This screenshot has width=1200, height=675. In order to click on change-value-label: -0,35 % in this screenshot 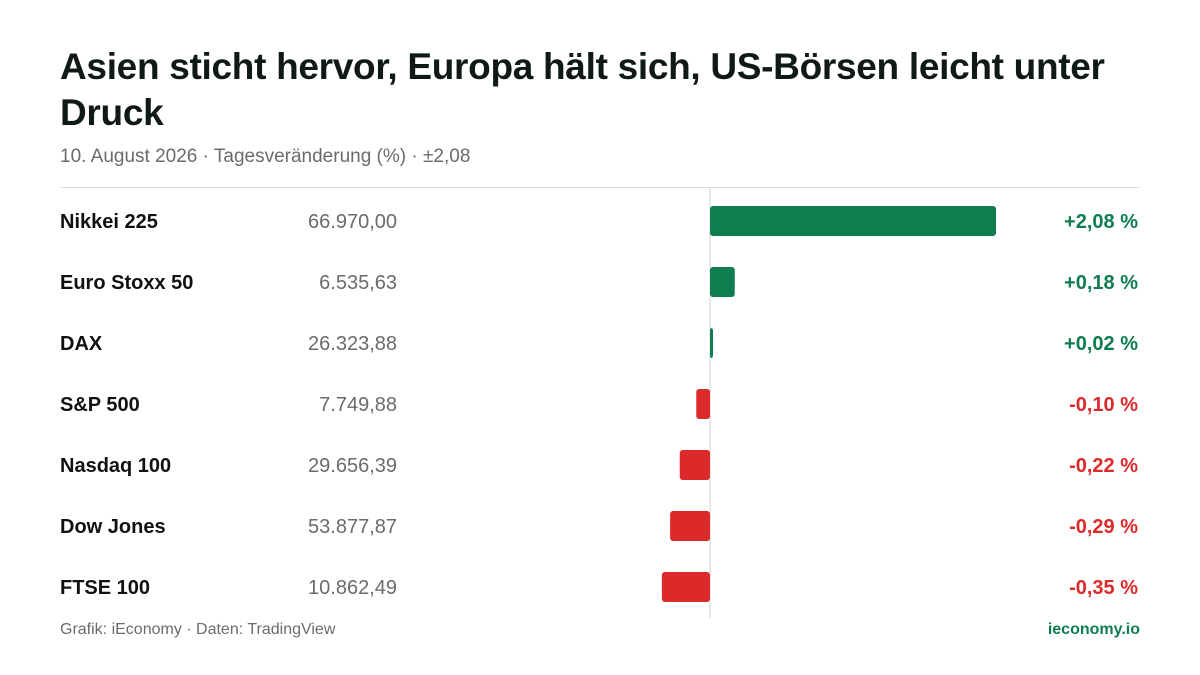, I will do `click(1103, 588)`.